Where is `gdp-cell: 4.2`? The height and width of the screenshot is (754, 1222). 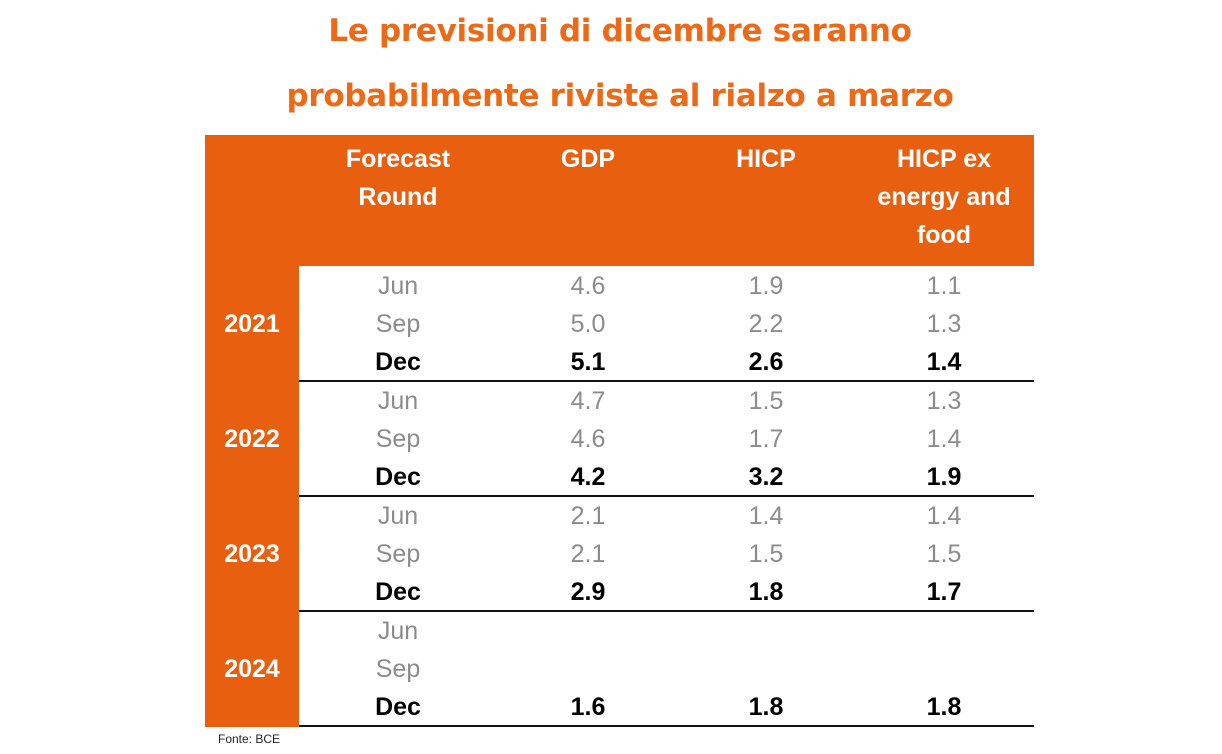
gdp-cell: 4.2 is located at coordinates (588, 477).